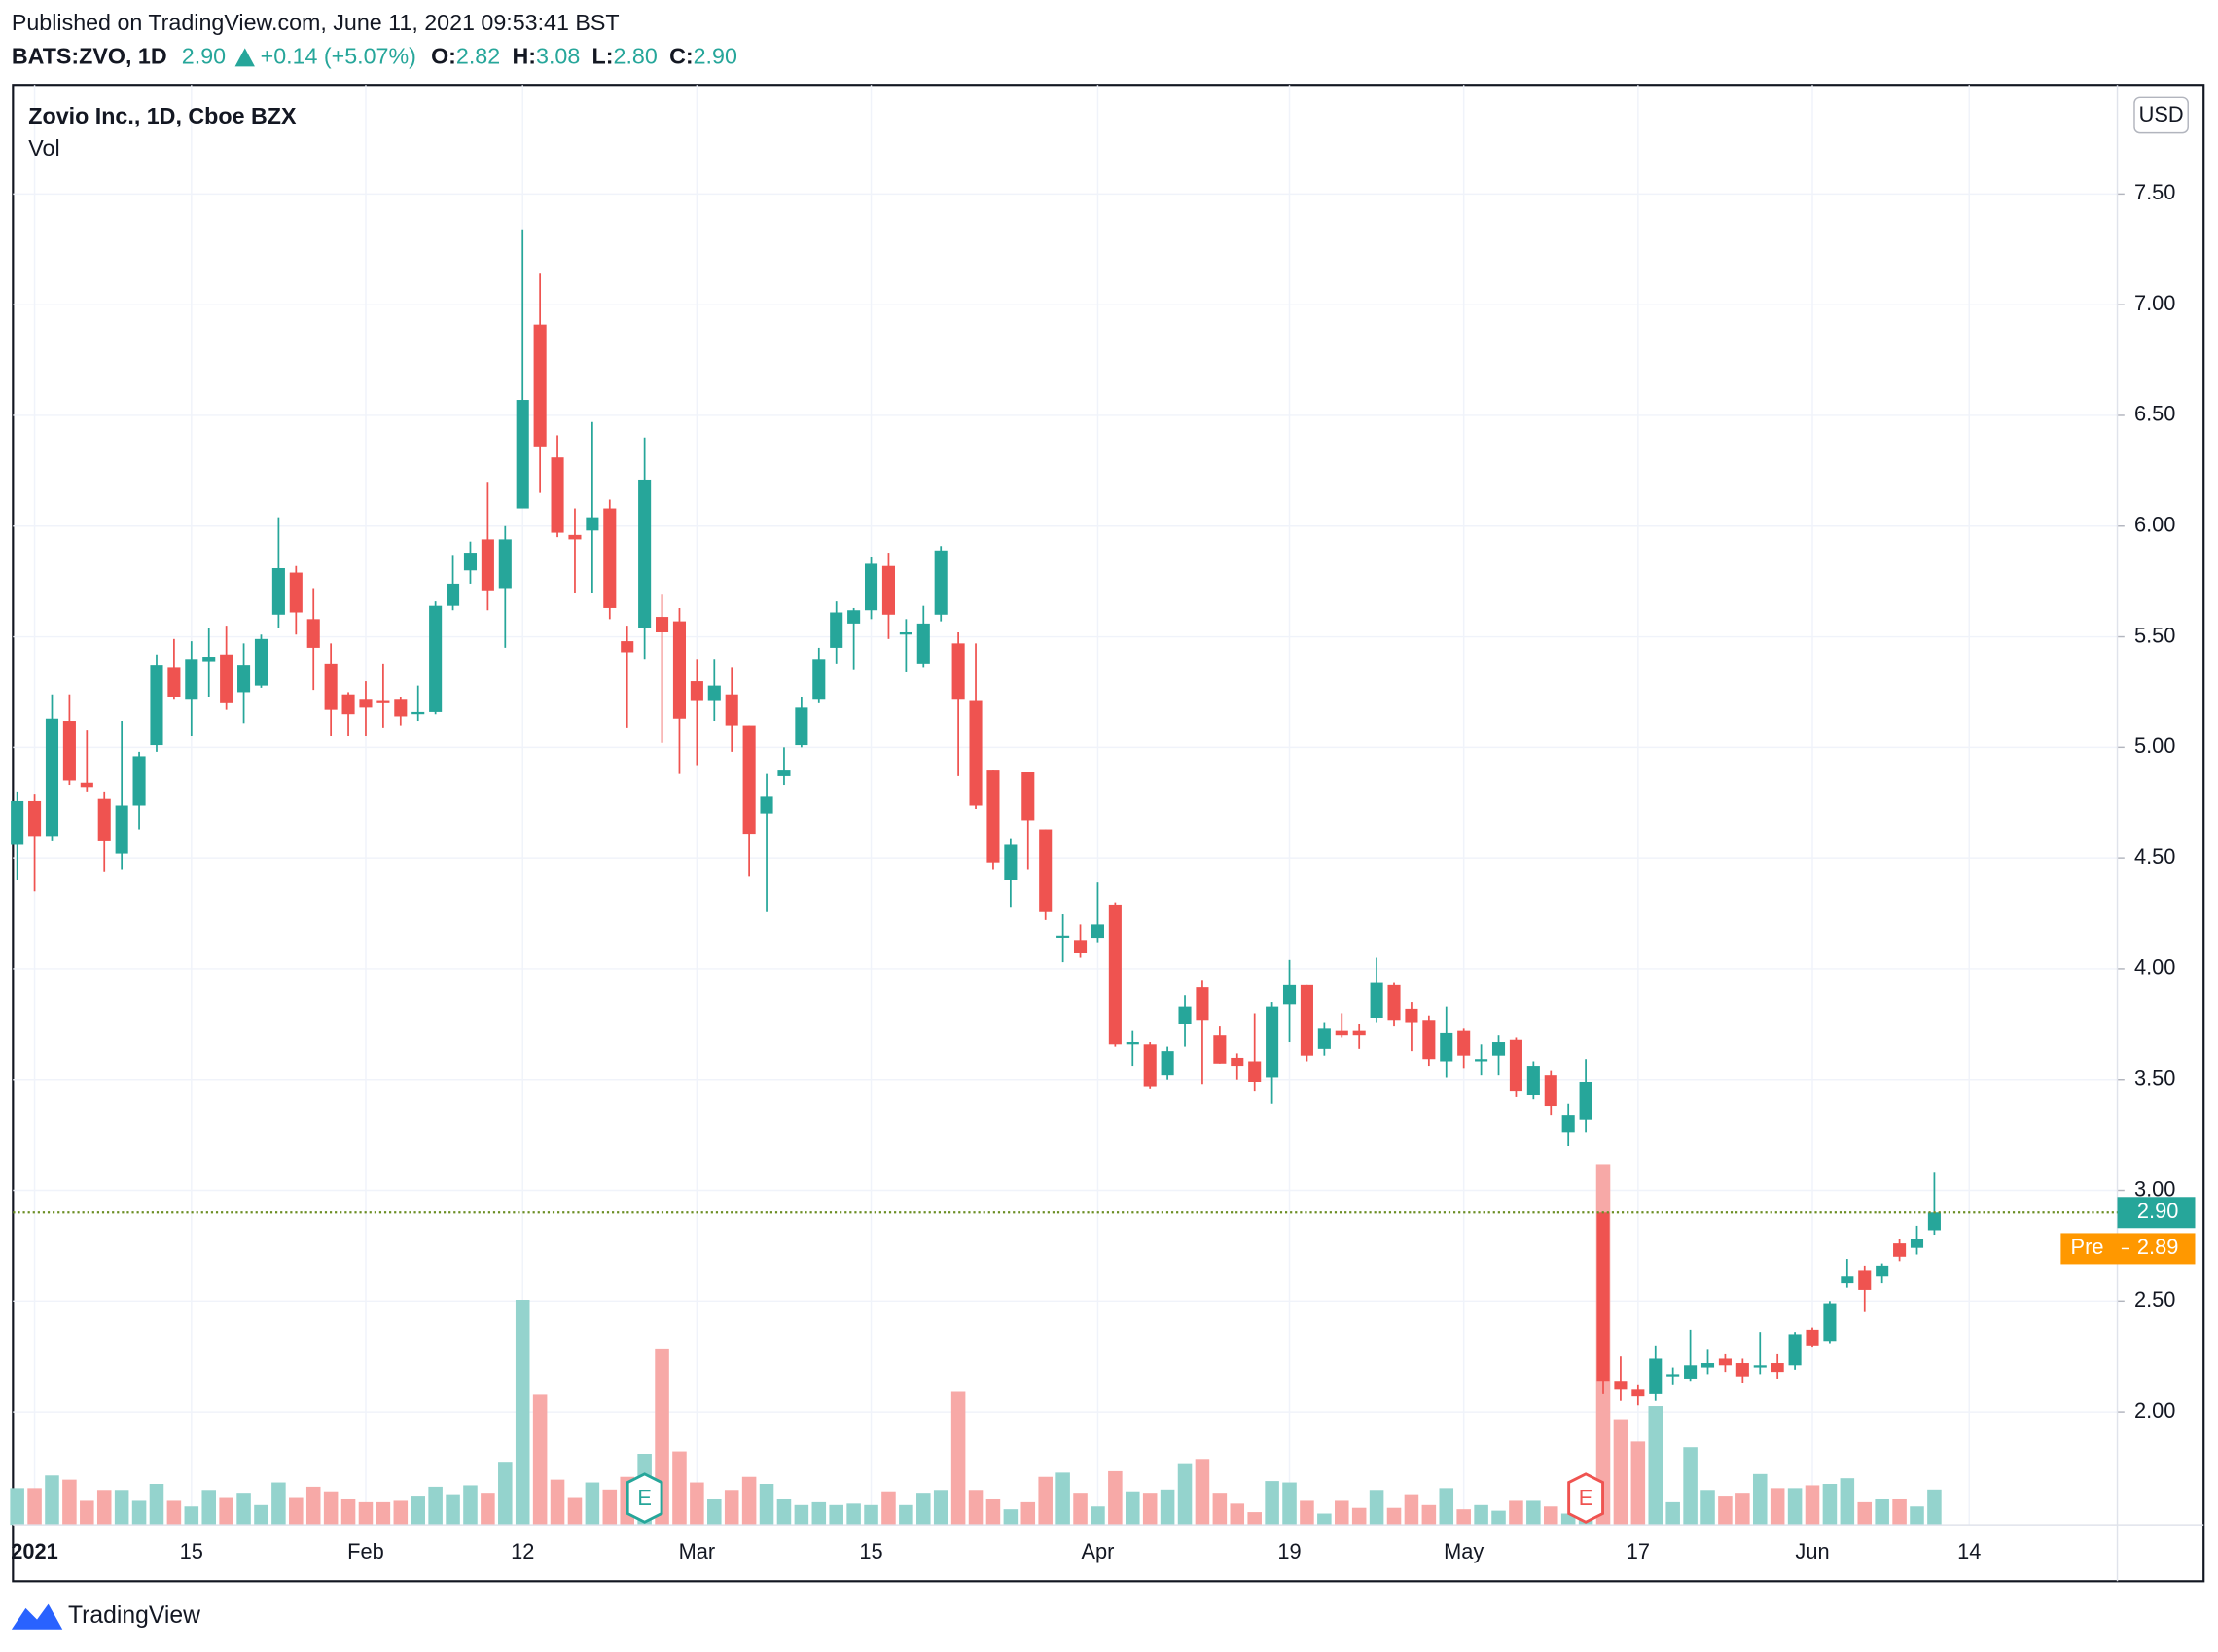  Describe the element at coordinates (2154, 1077) in the screenshot. I see `y-tick-label: 3.50` at that location.